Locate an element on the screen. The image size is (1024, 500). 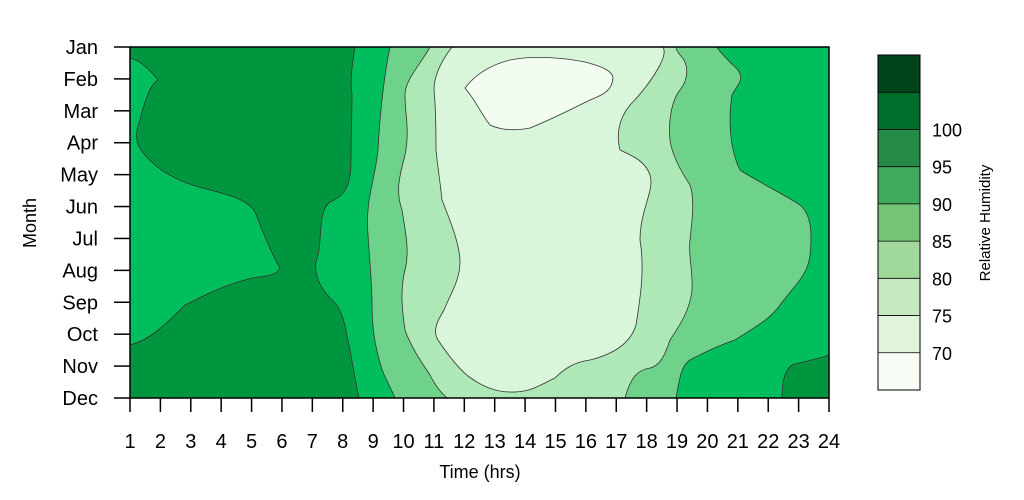
x-tick-label: 11 is located at coordinates (434, 442).